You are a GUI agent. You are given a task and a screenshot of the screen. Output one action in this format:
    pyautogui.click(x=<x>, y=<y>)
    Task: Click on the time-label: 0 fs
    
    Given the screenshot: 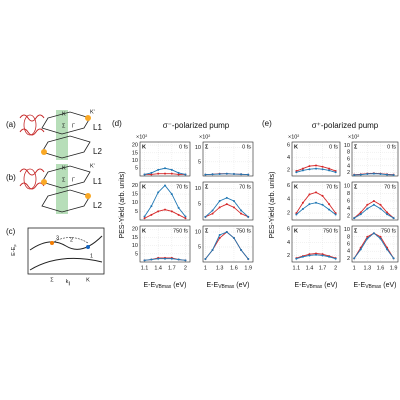 What is the action you would take?
    pyautogui.click(x=333, y=147)
    